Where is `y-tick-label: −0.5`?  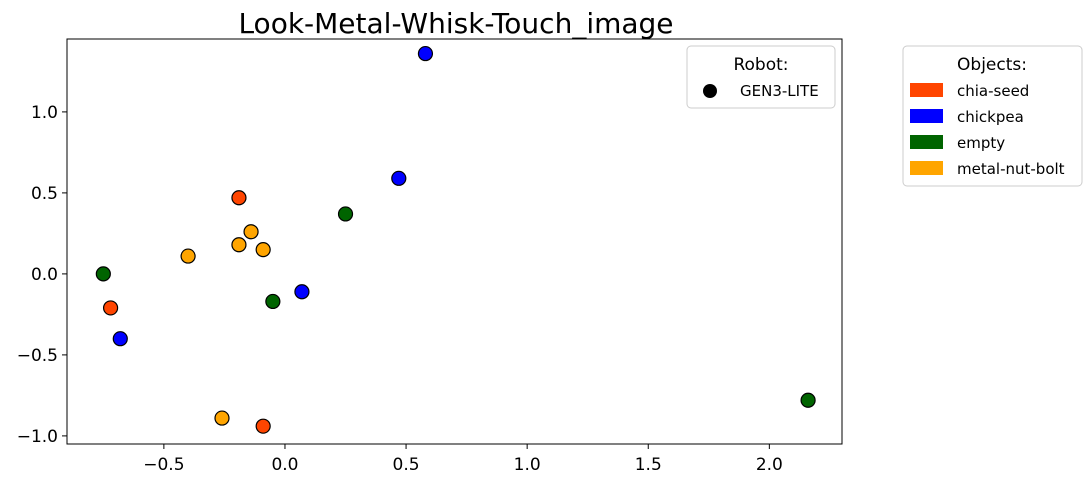 y-tick-label: −0.5 is located at coordinates (37, 356).